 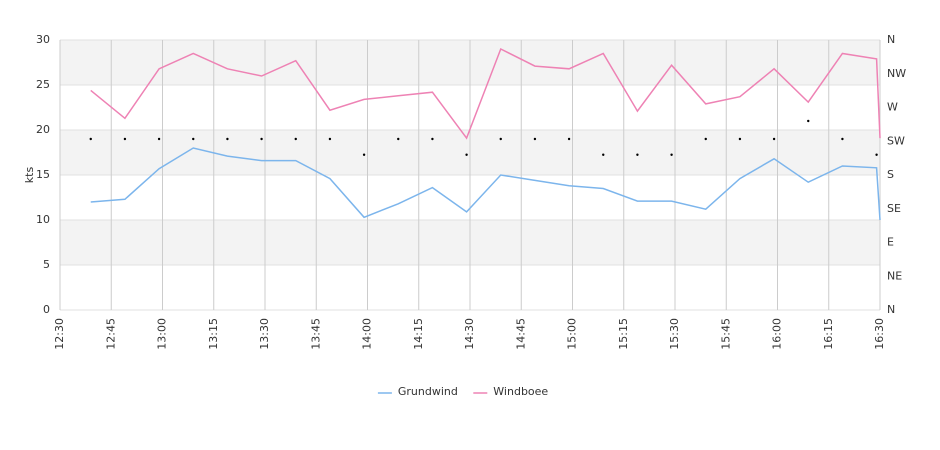 What do you see at coordinates (520, 334) in the screenshot?
I see `x-tick-label: 14:45` at bounding box center [520, 334].